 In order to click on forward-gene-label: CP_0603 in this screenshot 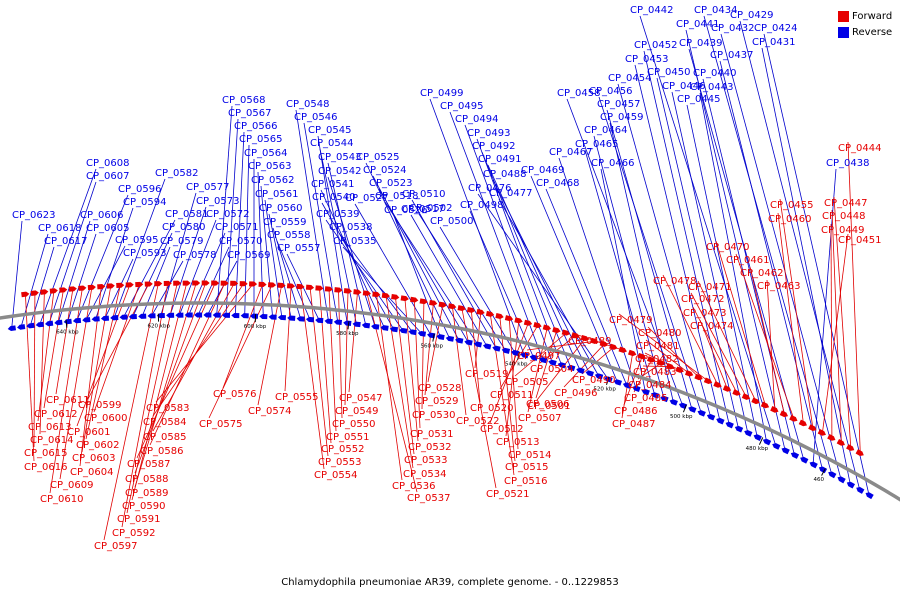, I will do `click(93, 458)`.